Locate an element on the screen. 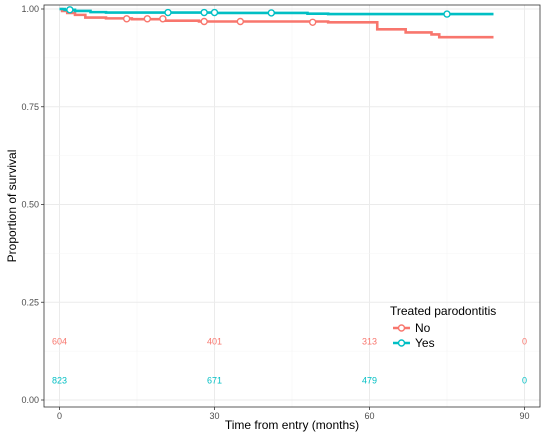 The height and width of the screenshot is (435, 550). legend-key-marker-no is located at coordinates (401, 328).